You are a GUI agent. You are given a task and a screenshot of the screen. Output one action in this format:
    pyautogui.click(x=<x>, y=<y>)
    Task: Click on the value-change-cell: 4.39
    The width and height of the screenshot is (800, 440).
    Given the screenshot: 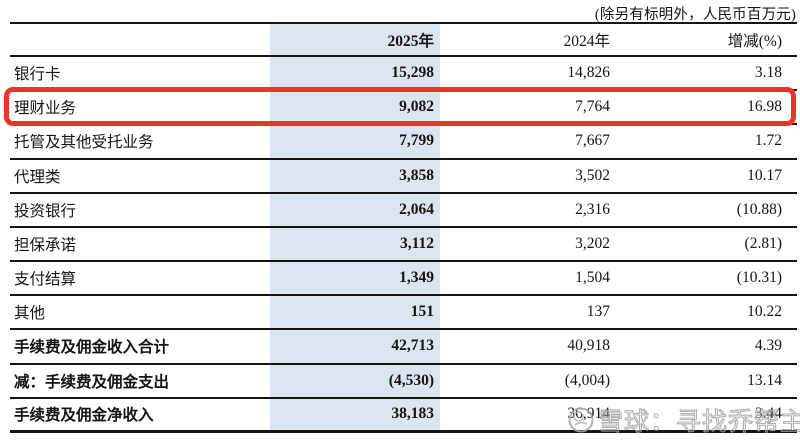 What is the action you would take?
    pyautogui.click(x=768, y=346)
    